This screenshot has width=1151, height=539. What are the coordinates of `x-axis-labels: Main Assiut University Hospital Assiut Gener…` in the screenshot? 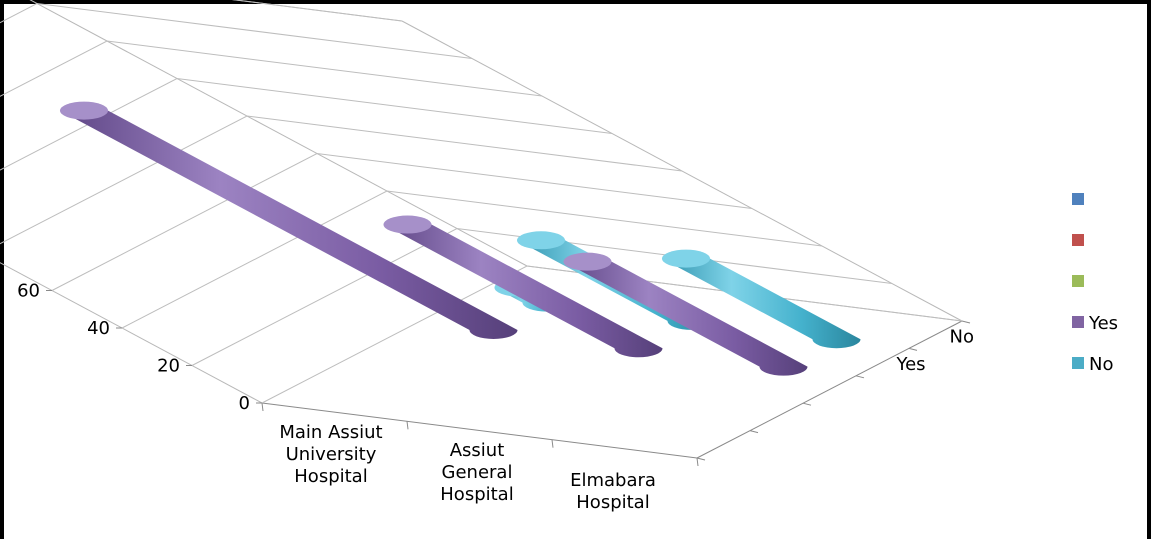 It's located at (480, 457).